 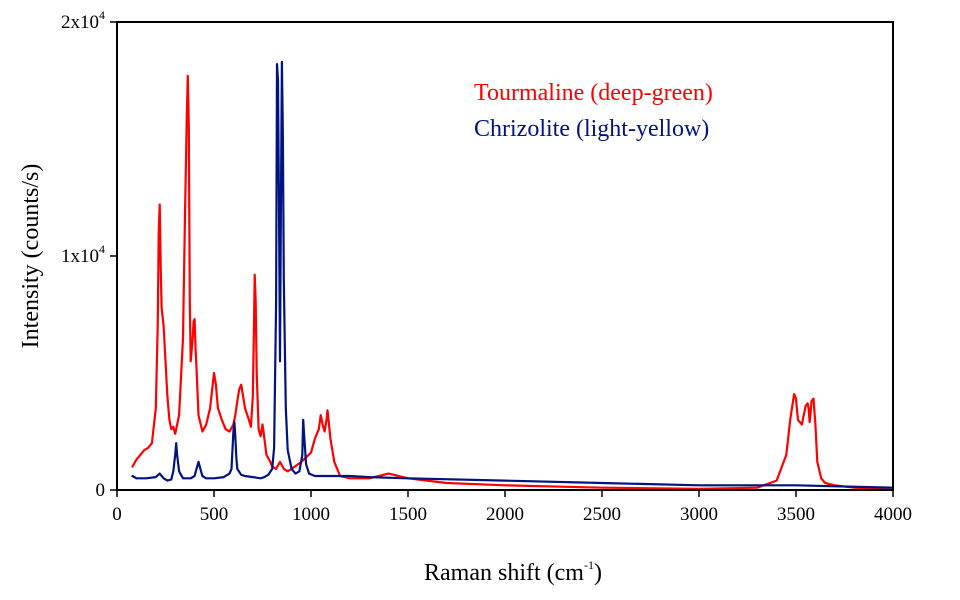 I want to click on y-tick-label-base: 0, so click(x=101, y=490).